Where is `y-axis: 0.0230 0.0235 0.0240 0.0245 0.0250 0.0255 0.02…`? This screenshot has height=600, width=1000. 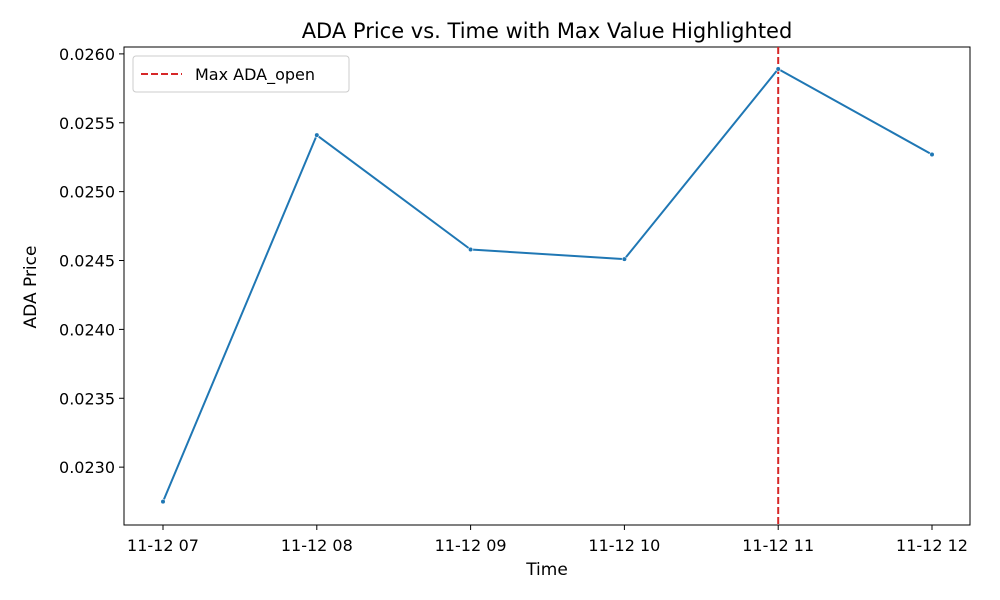 y-axis: 0.0230 0.0235 0.0240 0.0245 0.0250 0.0255 0.02… is located at coordinates (91, 261).